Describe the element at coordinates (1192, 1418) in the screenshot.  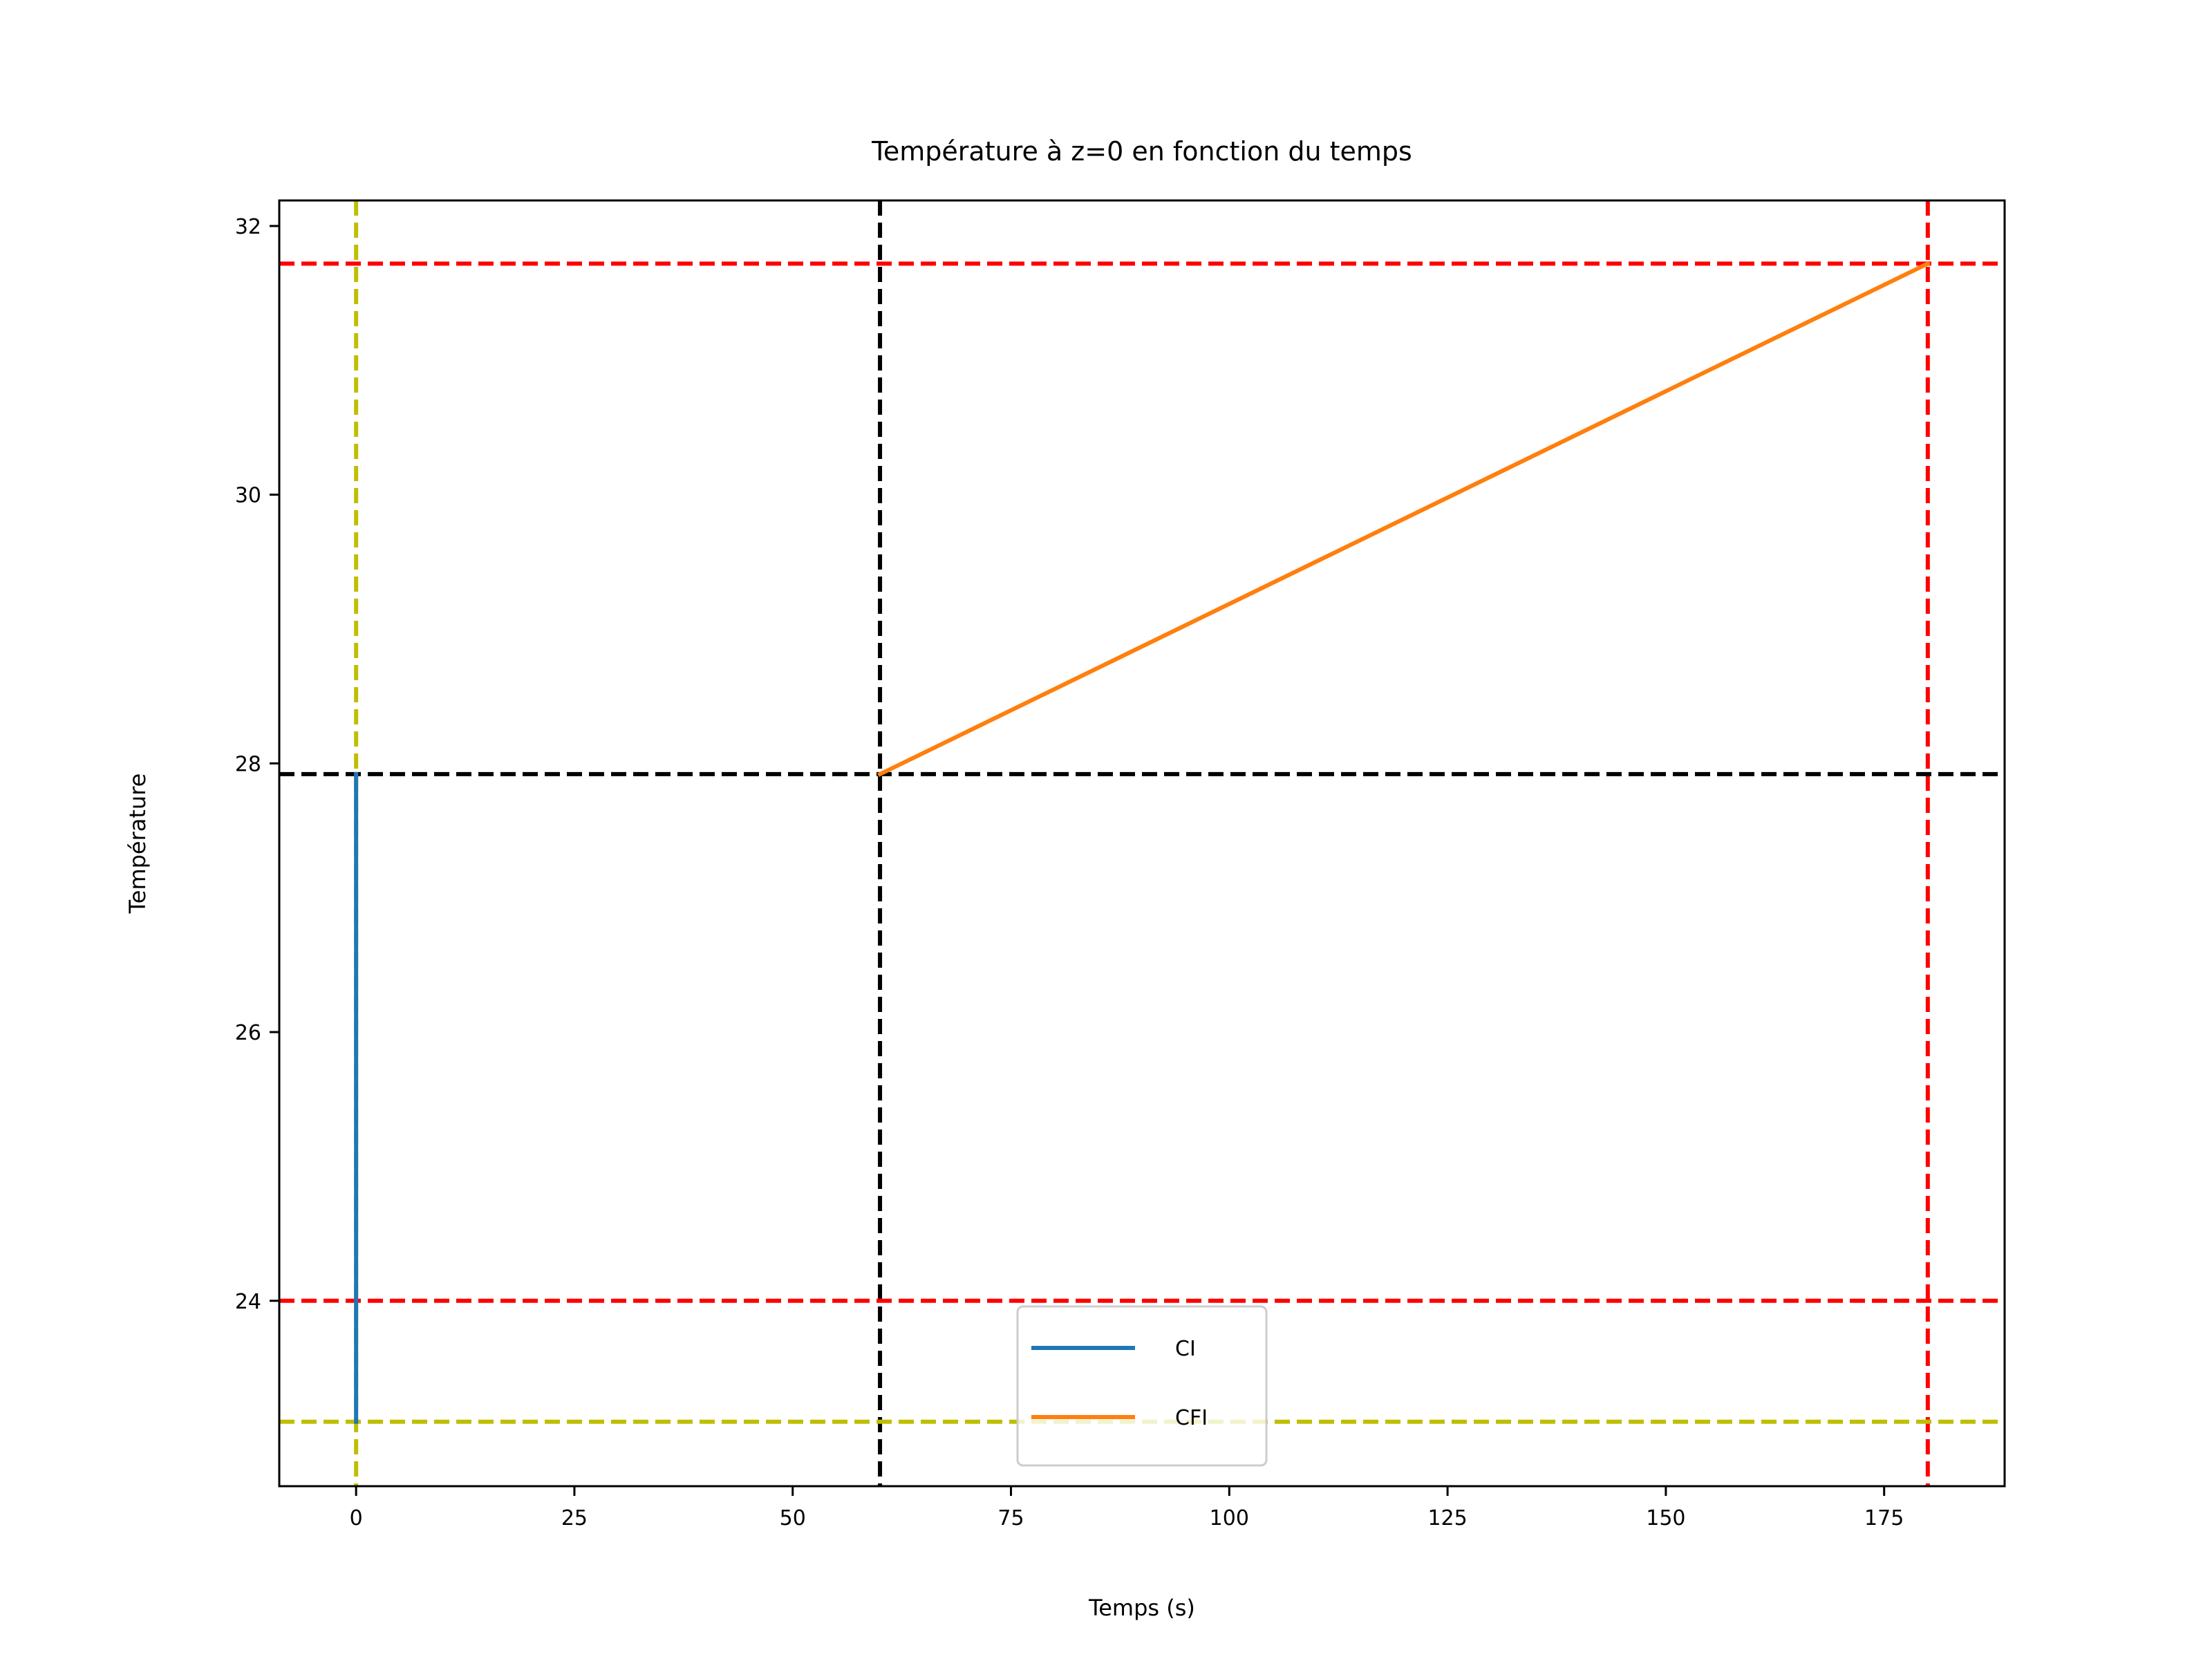
I see `legend-label-cfi: CFI` at that location.